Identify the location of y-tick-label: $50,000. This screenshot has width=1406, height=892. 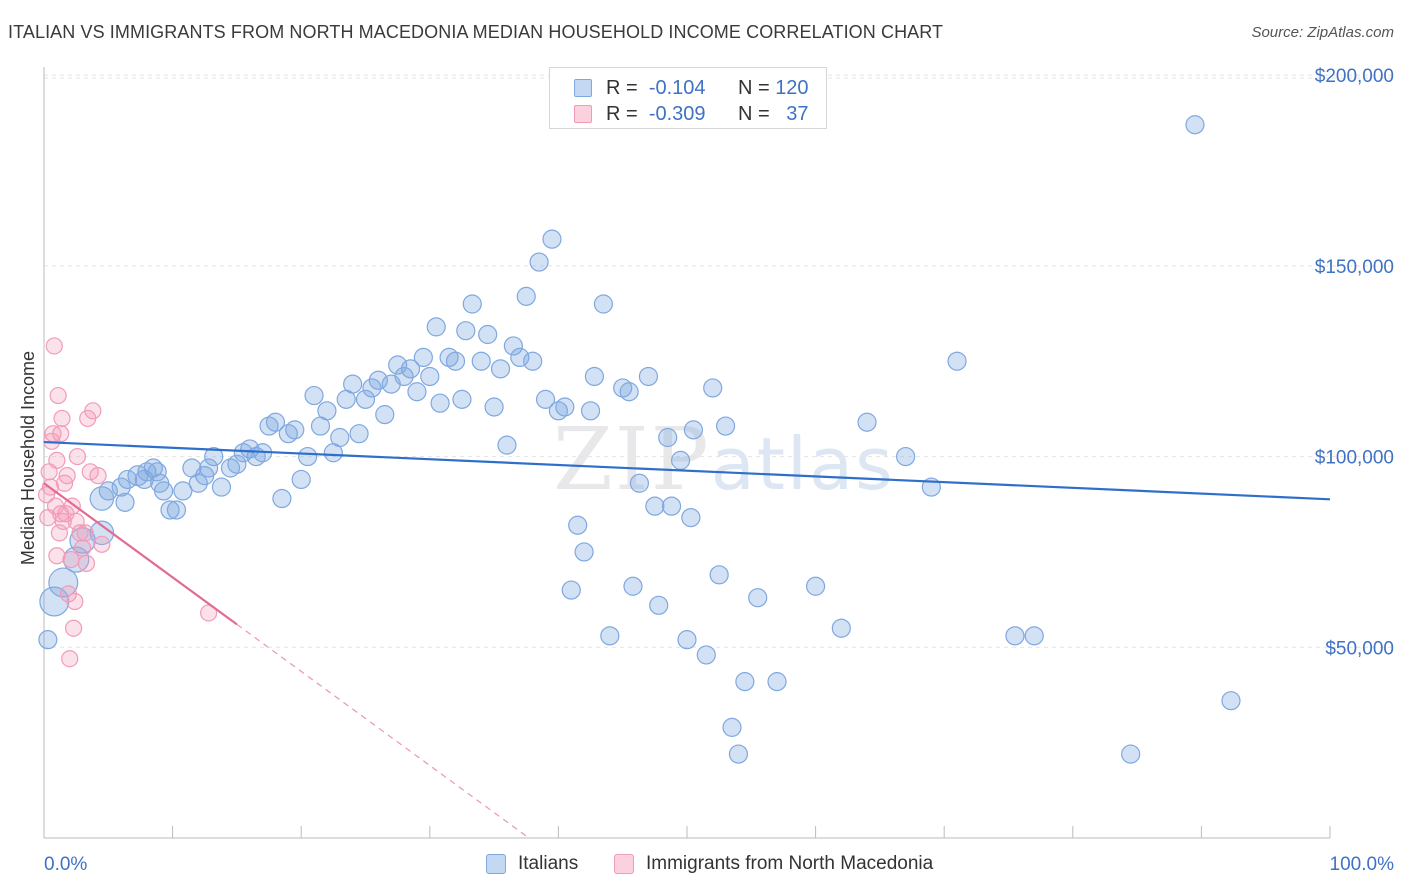
(1359, 648).